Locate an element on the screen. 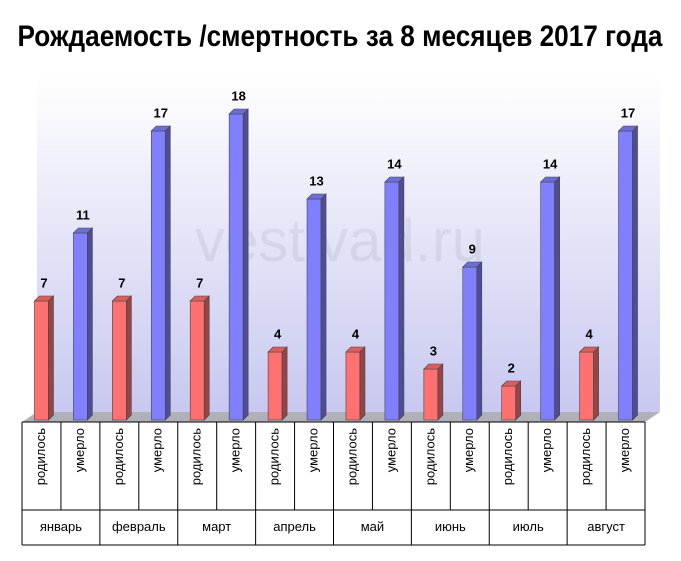 This screenshot has width=681, height=561. x-category-label: март is located at coordinates (216, 526).